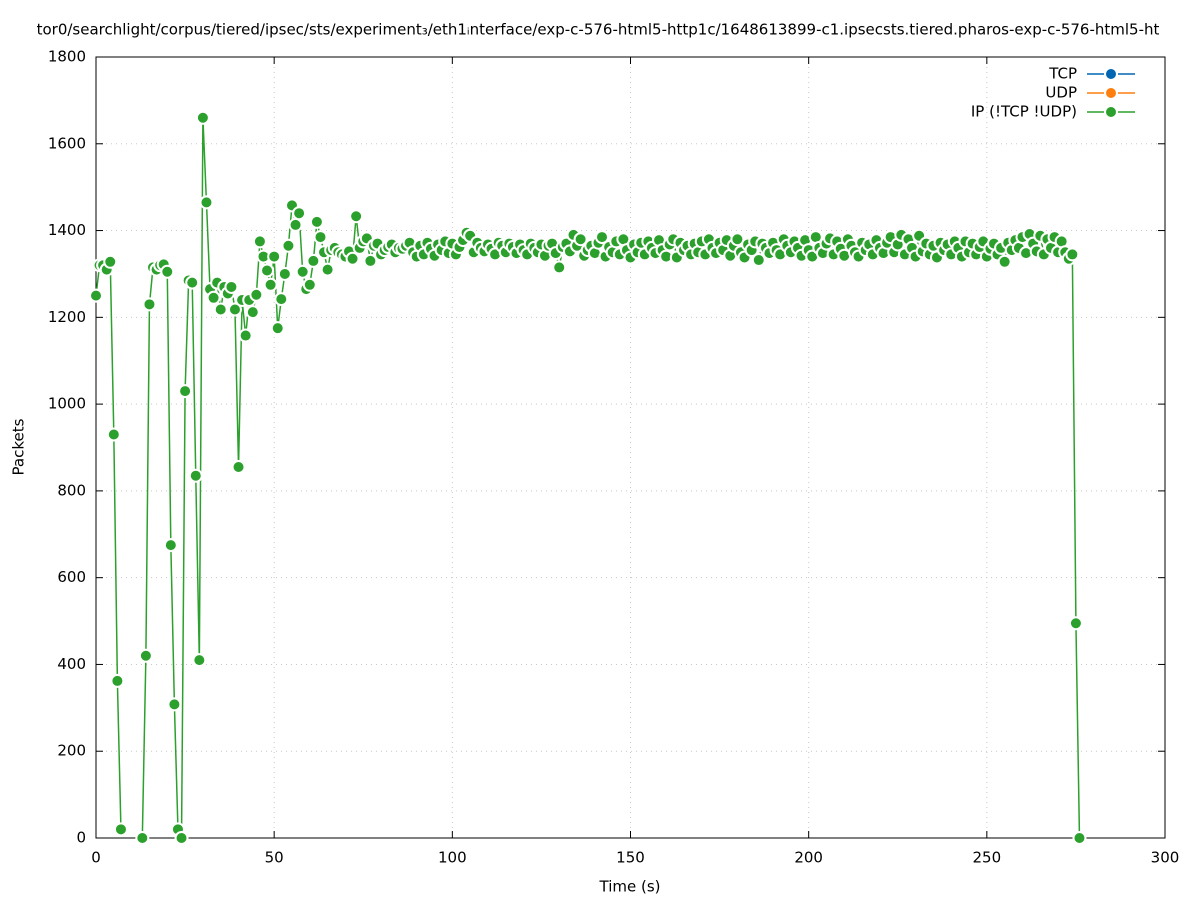 The image size is (1197, 900). Describe the element at coordinates (71, 664) in the screenshot. I see `y-tick-label: 400` at that location.